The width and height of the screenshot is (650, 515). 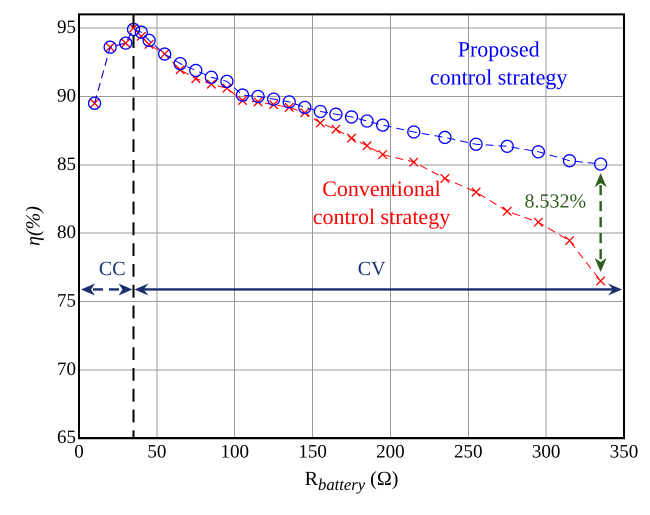 I want to click on x-tick-label: 350, so click(x=624, y=452).